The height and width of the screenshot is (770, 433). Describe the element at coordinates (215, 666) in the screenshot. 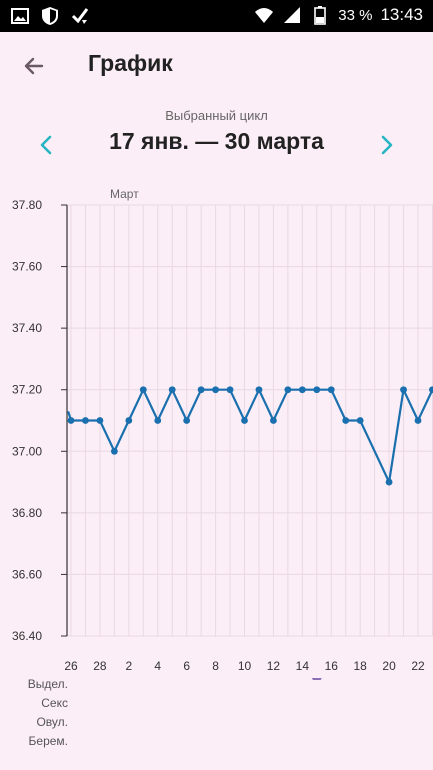

I see `x-tick-label: 8` at that location.